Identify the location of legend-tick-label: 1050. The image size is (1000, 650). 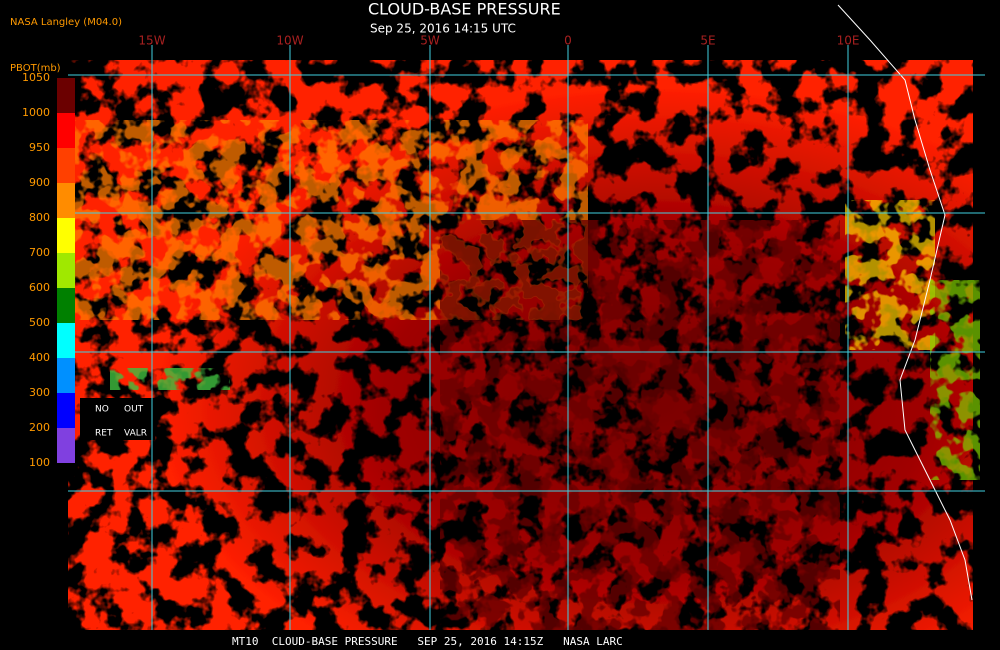
(36, 77).